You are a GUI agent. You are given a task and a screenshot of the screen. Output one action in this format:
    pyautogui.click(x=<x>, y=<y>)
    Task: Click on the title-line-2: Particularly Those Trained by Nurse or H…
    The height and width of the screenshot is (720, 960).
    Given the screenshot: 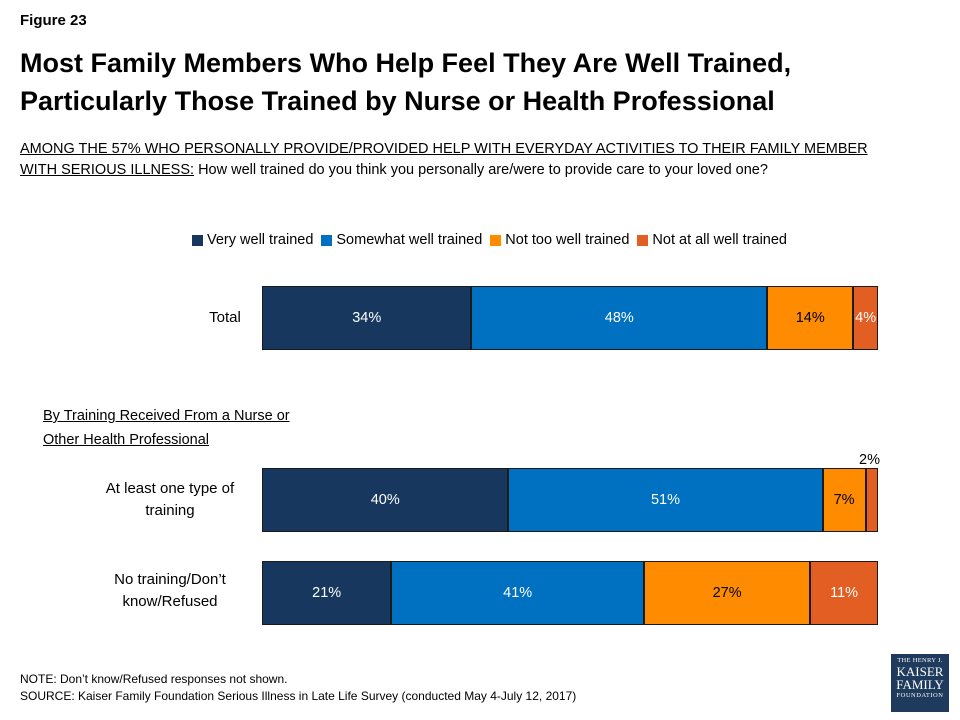 What is the action you would take?
    pyautogui.click(x=397, y=101)
    